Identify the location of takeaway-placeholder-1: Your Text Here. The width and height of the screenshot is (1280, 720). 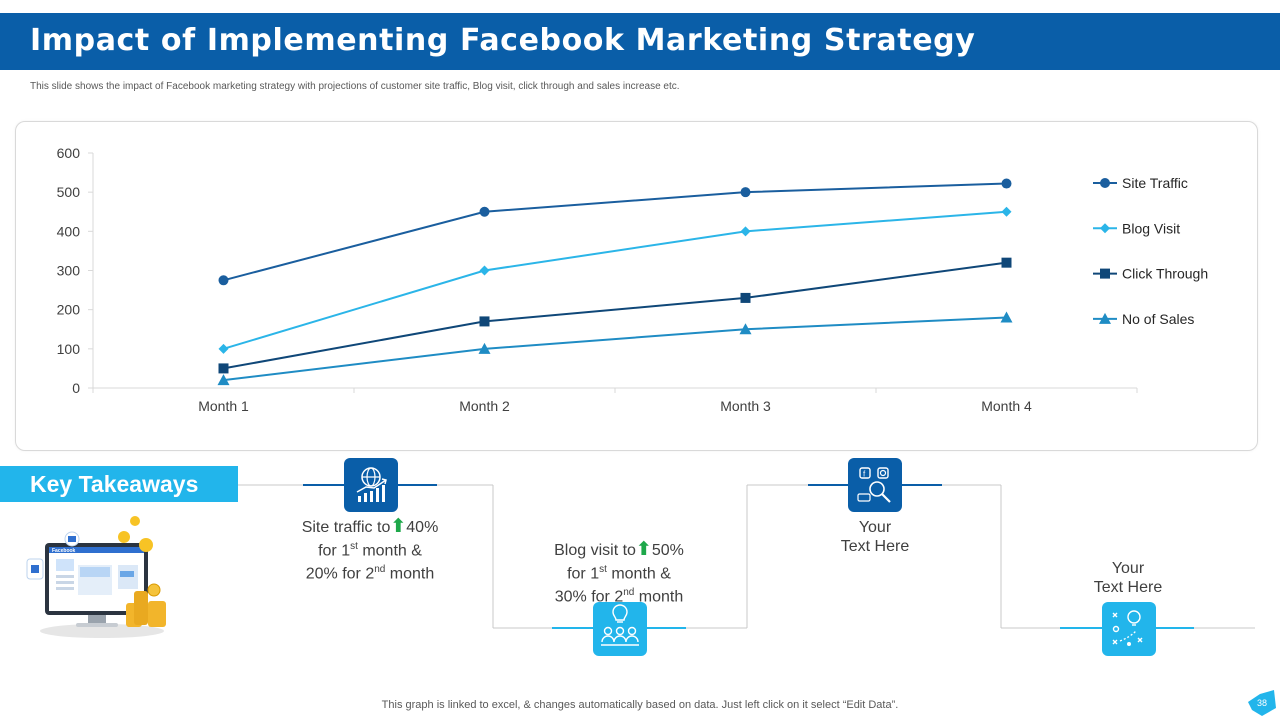
(875, 537).